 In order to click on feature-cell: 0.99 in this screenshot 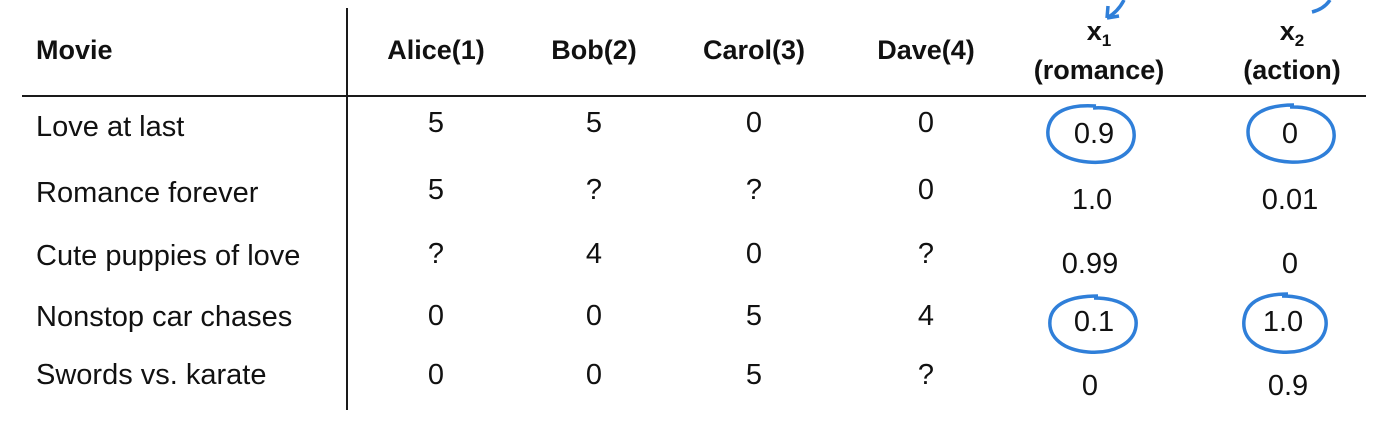, I will do `click(1090, 264)`.